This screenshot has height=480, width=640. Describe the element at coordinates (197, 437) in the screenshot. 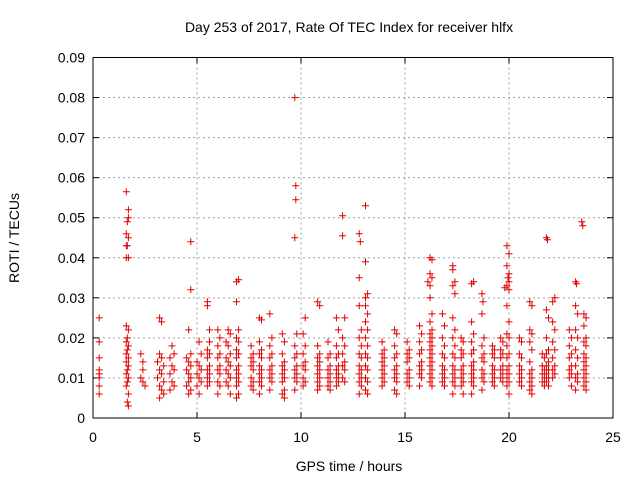

I see `x-tick-label: 5` at that location.